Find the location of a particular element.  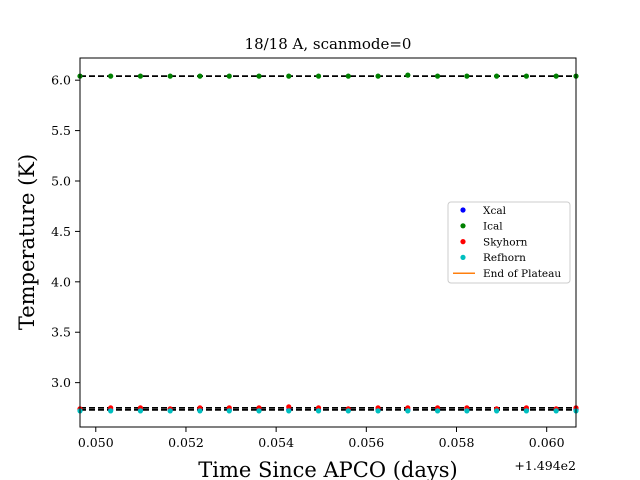

x-axis-offset-label: +1.494e2 is located at coordinates (545, 465).